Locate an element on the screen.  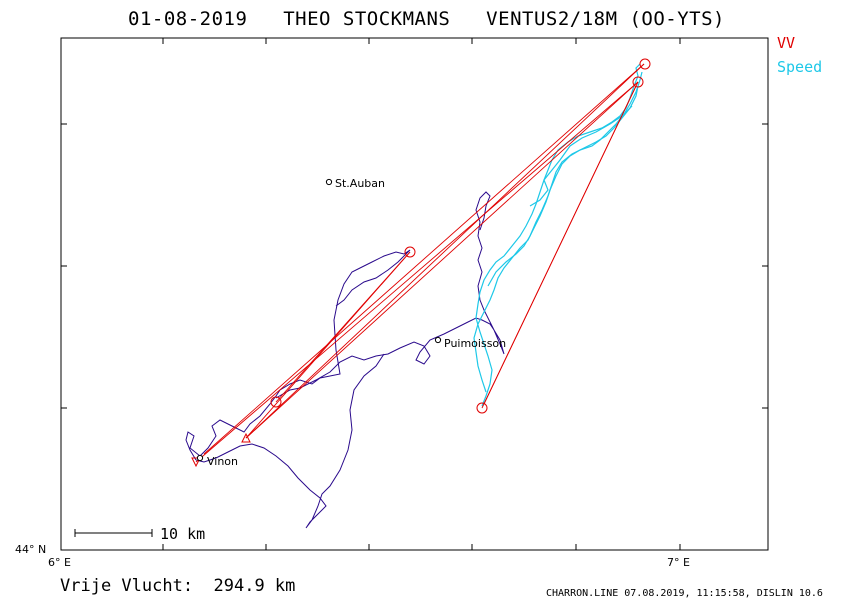
scale-bar is located at coordinates (113, 533).